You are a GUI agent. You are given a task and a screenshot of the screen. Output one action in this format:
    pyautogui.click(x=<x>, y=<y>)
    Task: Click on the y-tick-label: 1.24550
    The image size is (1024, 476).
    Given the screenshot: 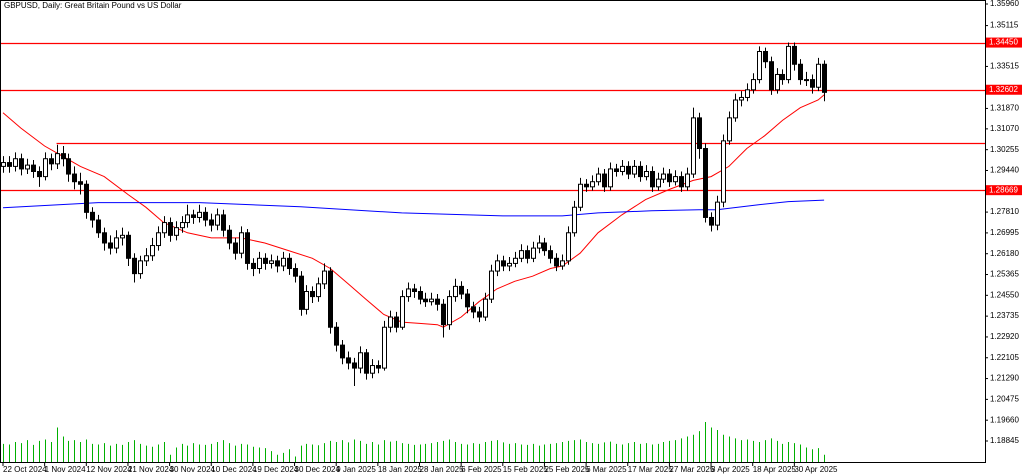 What is the action you would take?
    pyautogui.click(x=1004, y=294)
    